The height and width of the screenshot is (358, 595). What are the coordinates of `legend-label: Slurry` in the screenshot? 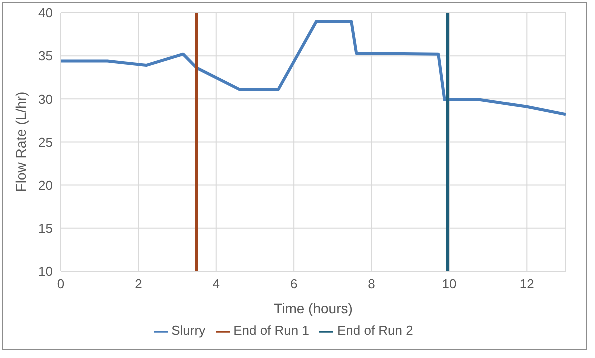 It's located at (189, 330).